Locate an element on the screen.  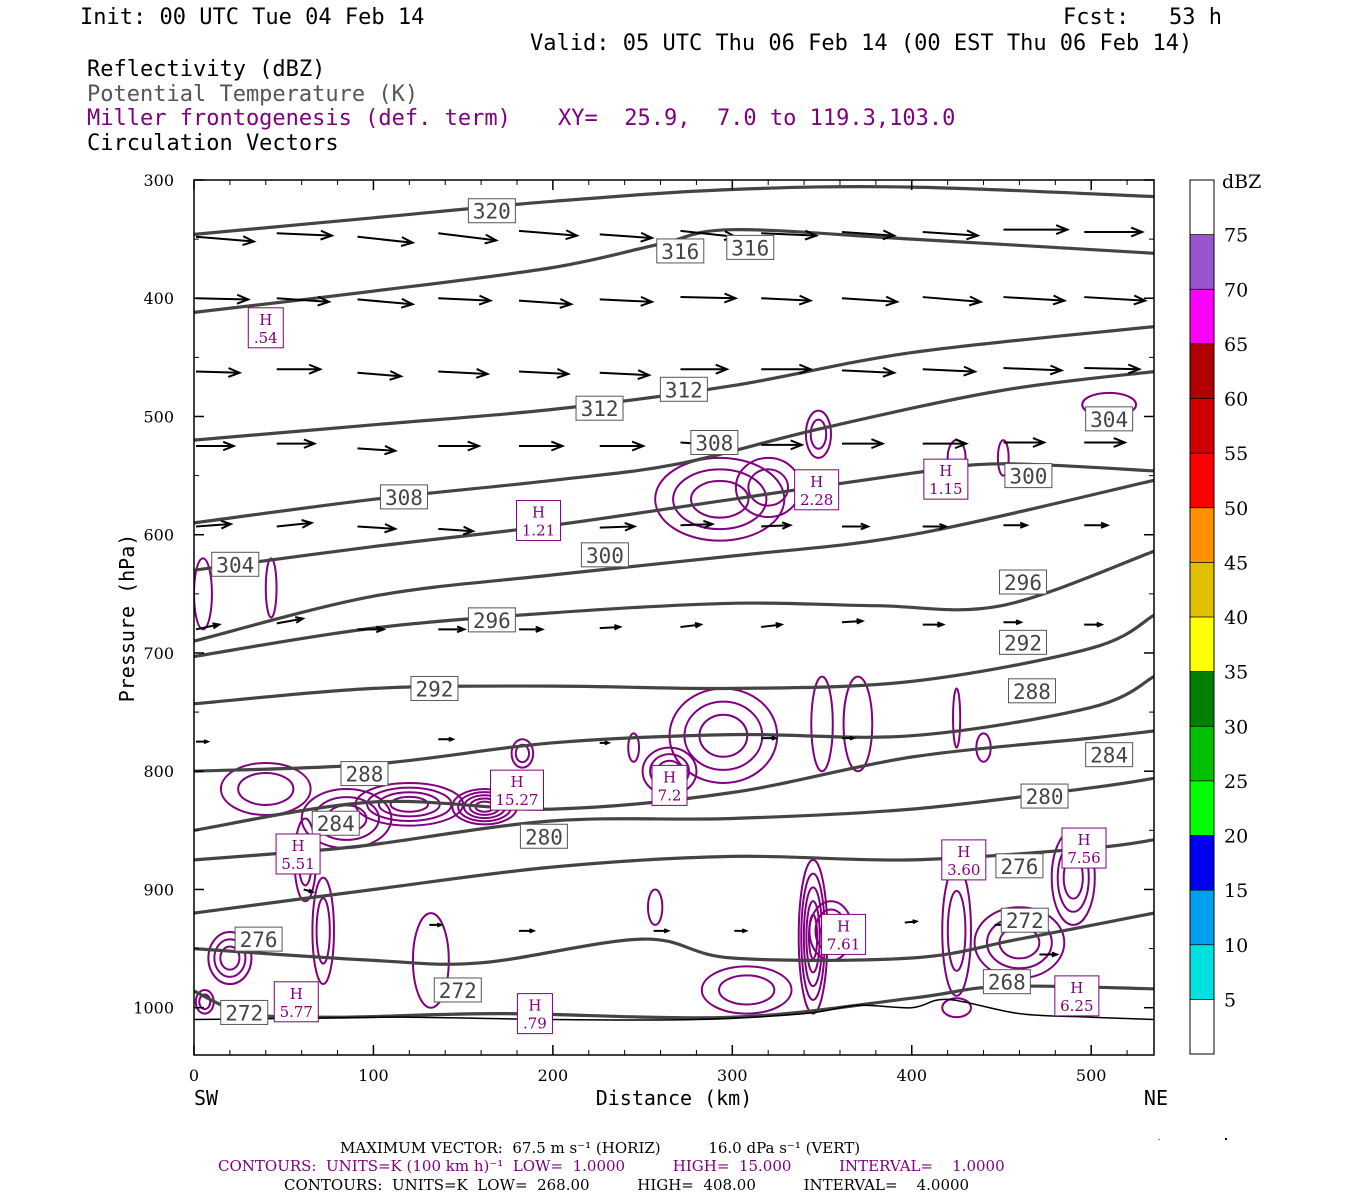
colorbar-level: 10 is located at coordinates (1236, 946).